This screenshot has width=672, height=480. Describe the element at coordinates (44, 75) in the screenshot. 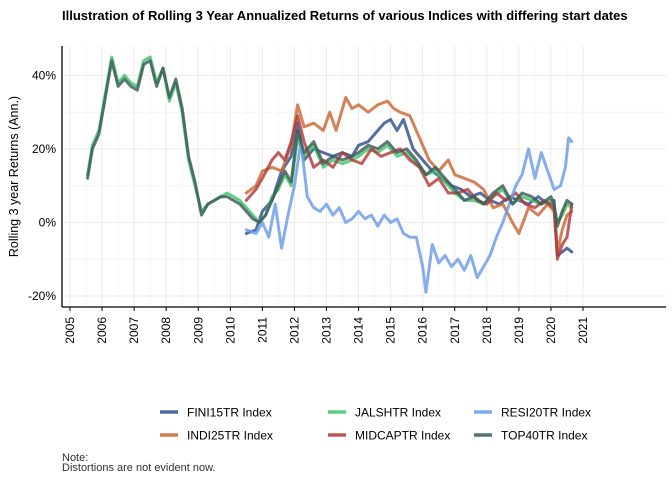

I see `y-tick-label: 40%` at that location.